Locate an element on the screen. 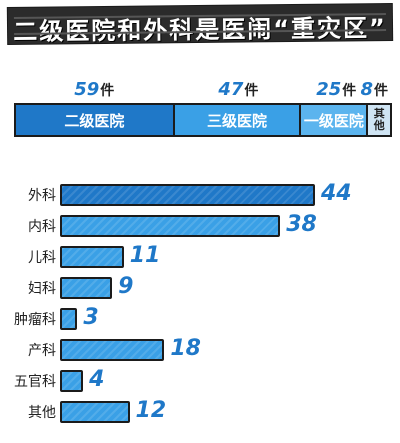  stack-segment: 三级医院 is located at coordinates (238, 120).